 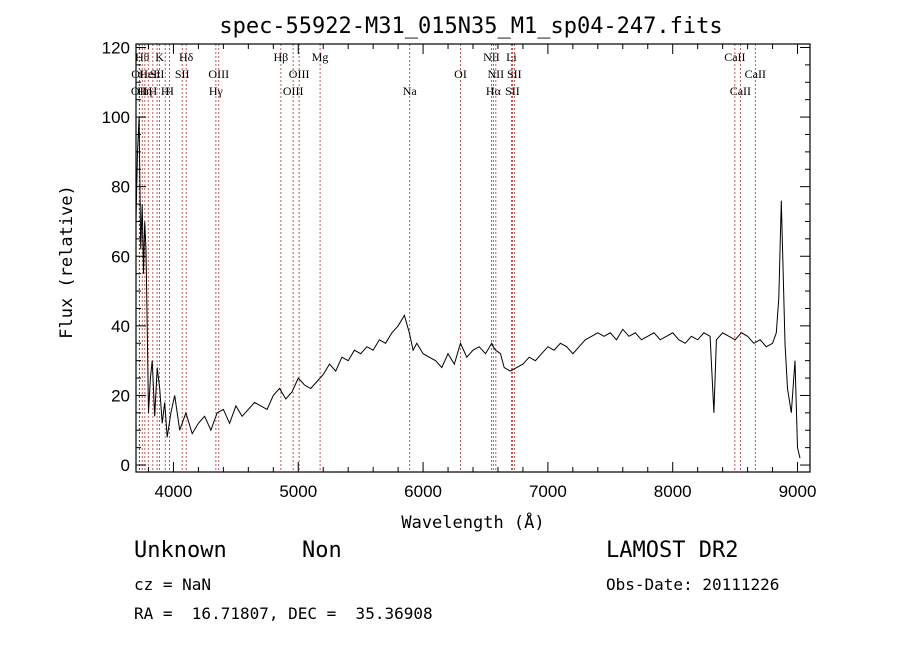 What do you see at coordinates (423, 491) in the screenshot?
I see `x-tick-label: 6000` at bounding box center [423, 491].